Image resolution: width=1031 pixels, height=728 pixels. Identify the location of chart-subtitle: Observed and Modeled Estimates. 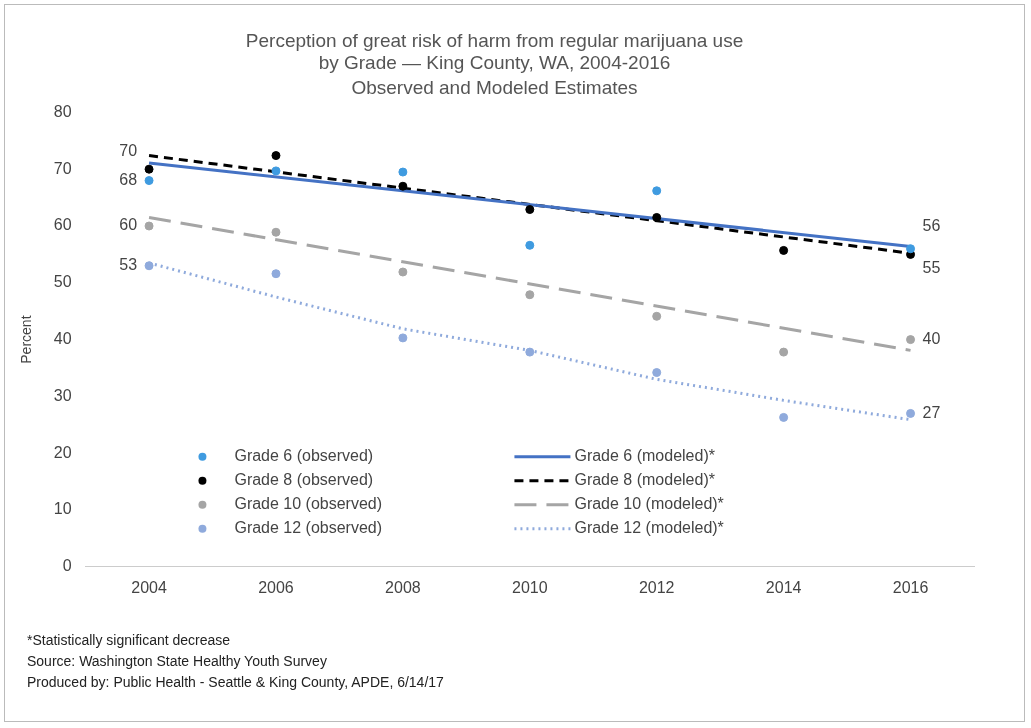
(494, 88).